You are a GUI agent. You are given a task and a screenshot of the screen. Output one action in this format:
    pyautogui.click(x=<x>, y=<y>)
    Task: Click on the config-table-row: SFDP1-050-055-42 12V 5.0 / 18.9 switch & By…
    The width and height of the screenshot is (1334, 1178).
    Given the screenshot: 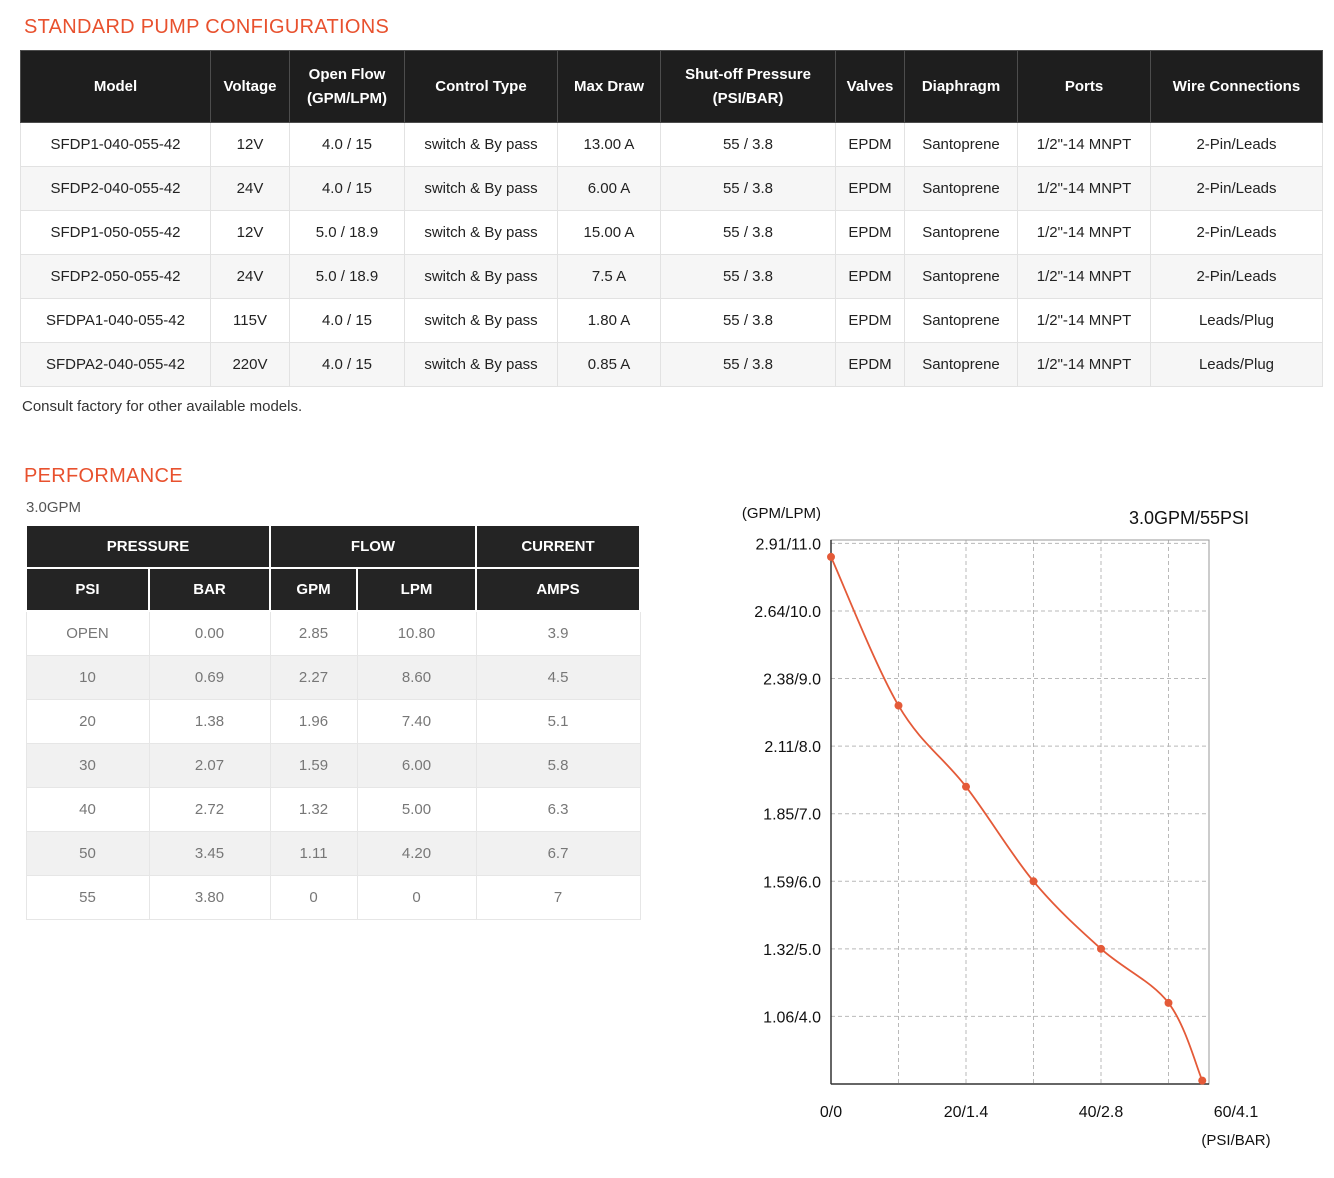 What is the action you would take?
    pyautogui.click(x=671, y=232)
    